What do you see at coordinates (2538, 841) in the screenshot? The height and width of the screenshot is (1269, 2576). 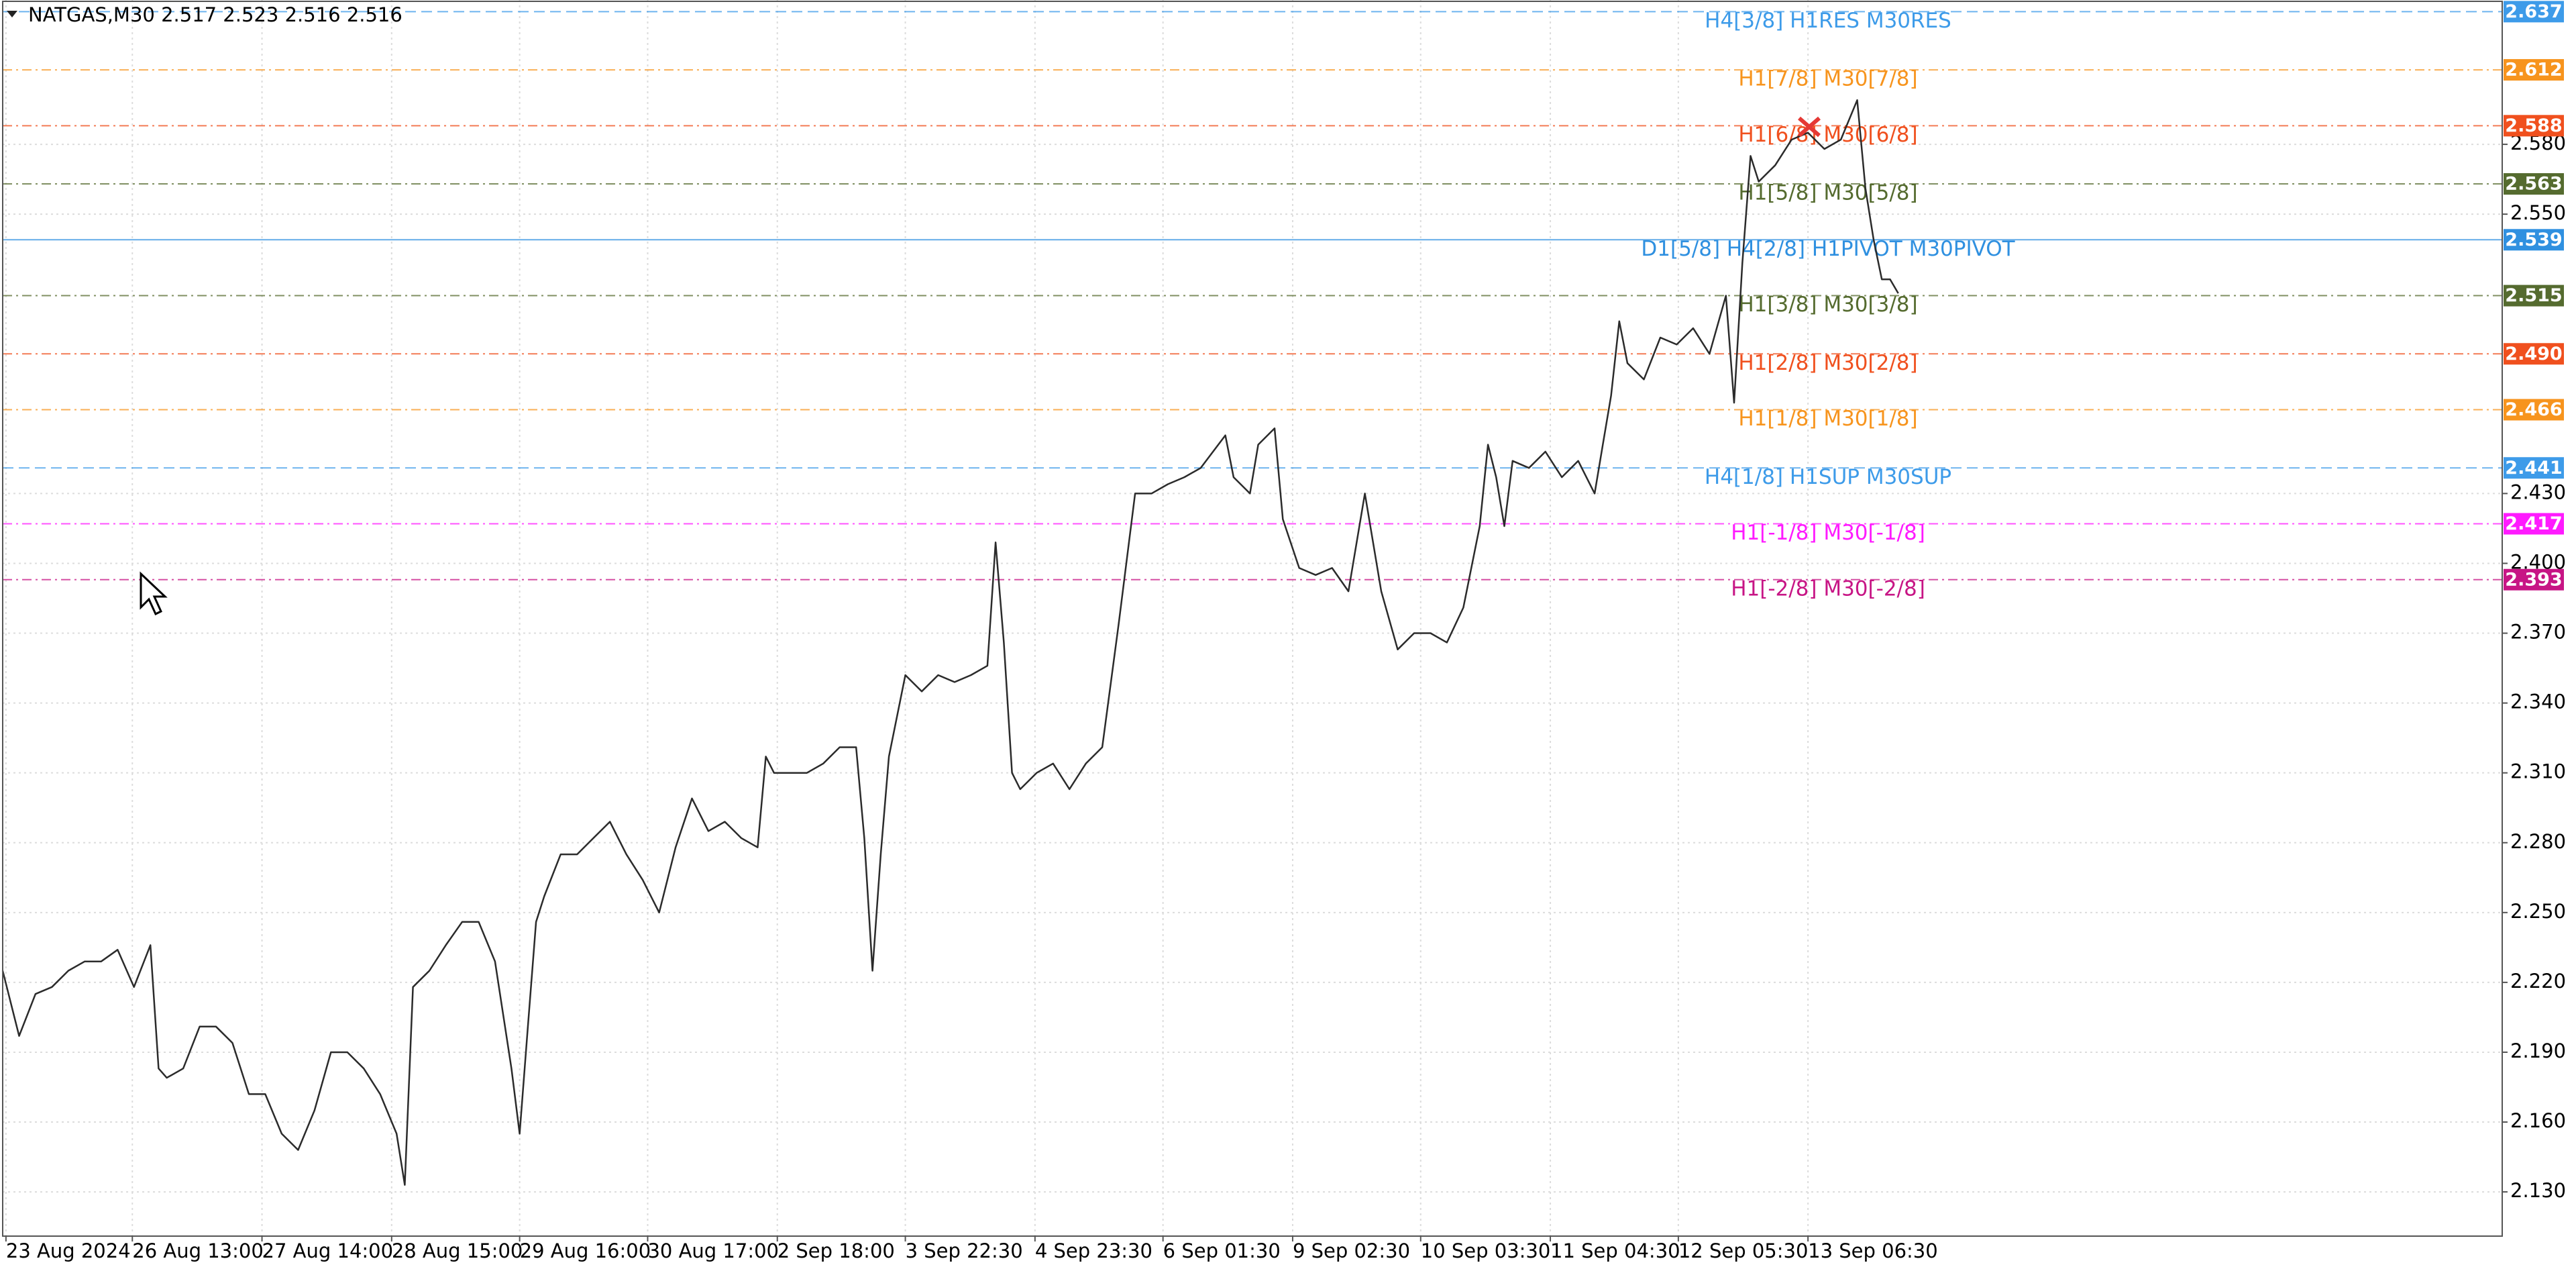 I see `y-tick-label: 2.280` at bounding box center [2538, 841].